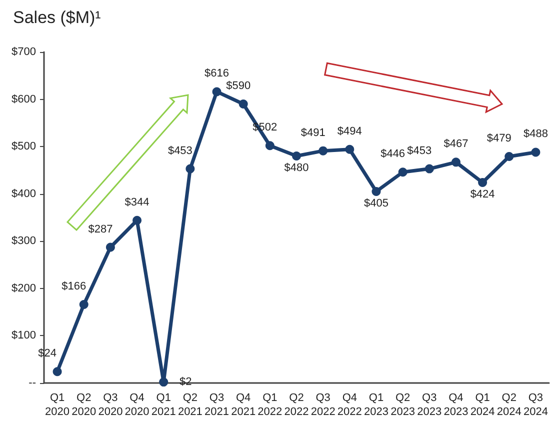  Describe the element at coordinates (84, 405) in the screenshot. I see `x-tick-label: Q2 2020` at that location.